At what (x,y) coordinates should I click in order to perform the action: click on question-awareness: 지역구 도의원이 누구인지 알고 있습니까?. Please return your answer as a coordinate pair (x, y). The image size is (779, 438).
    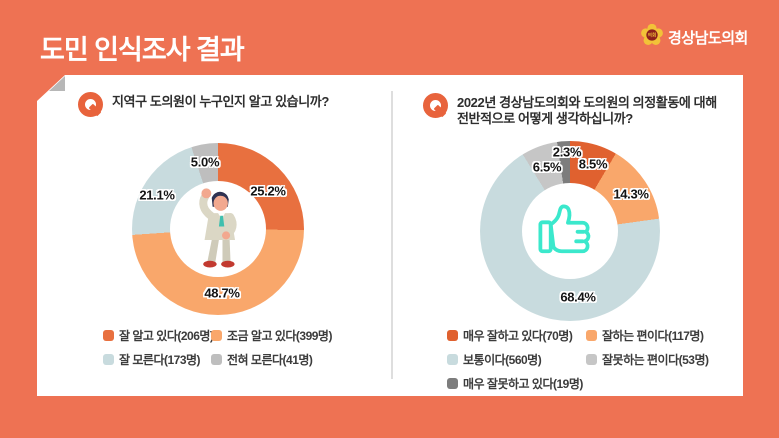
    Looking at the image, I should click on (203, 104).